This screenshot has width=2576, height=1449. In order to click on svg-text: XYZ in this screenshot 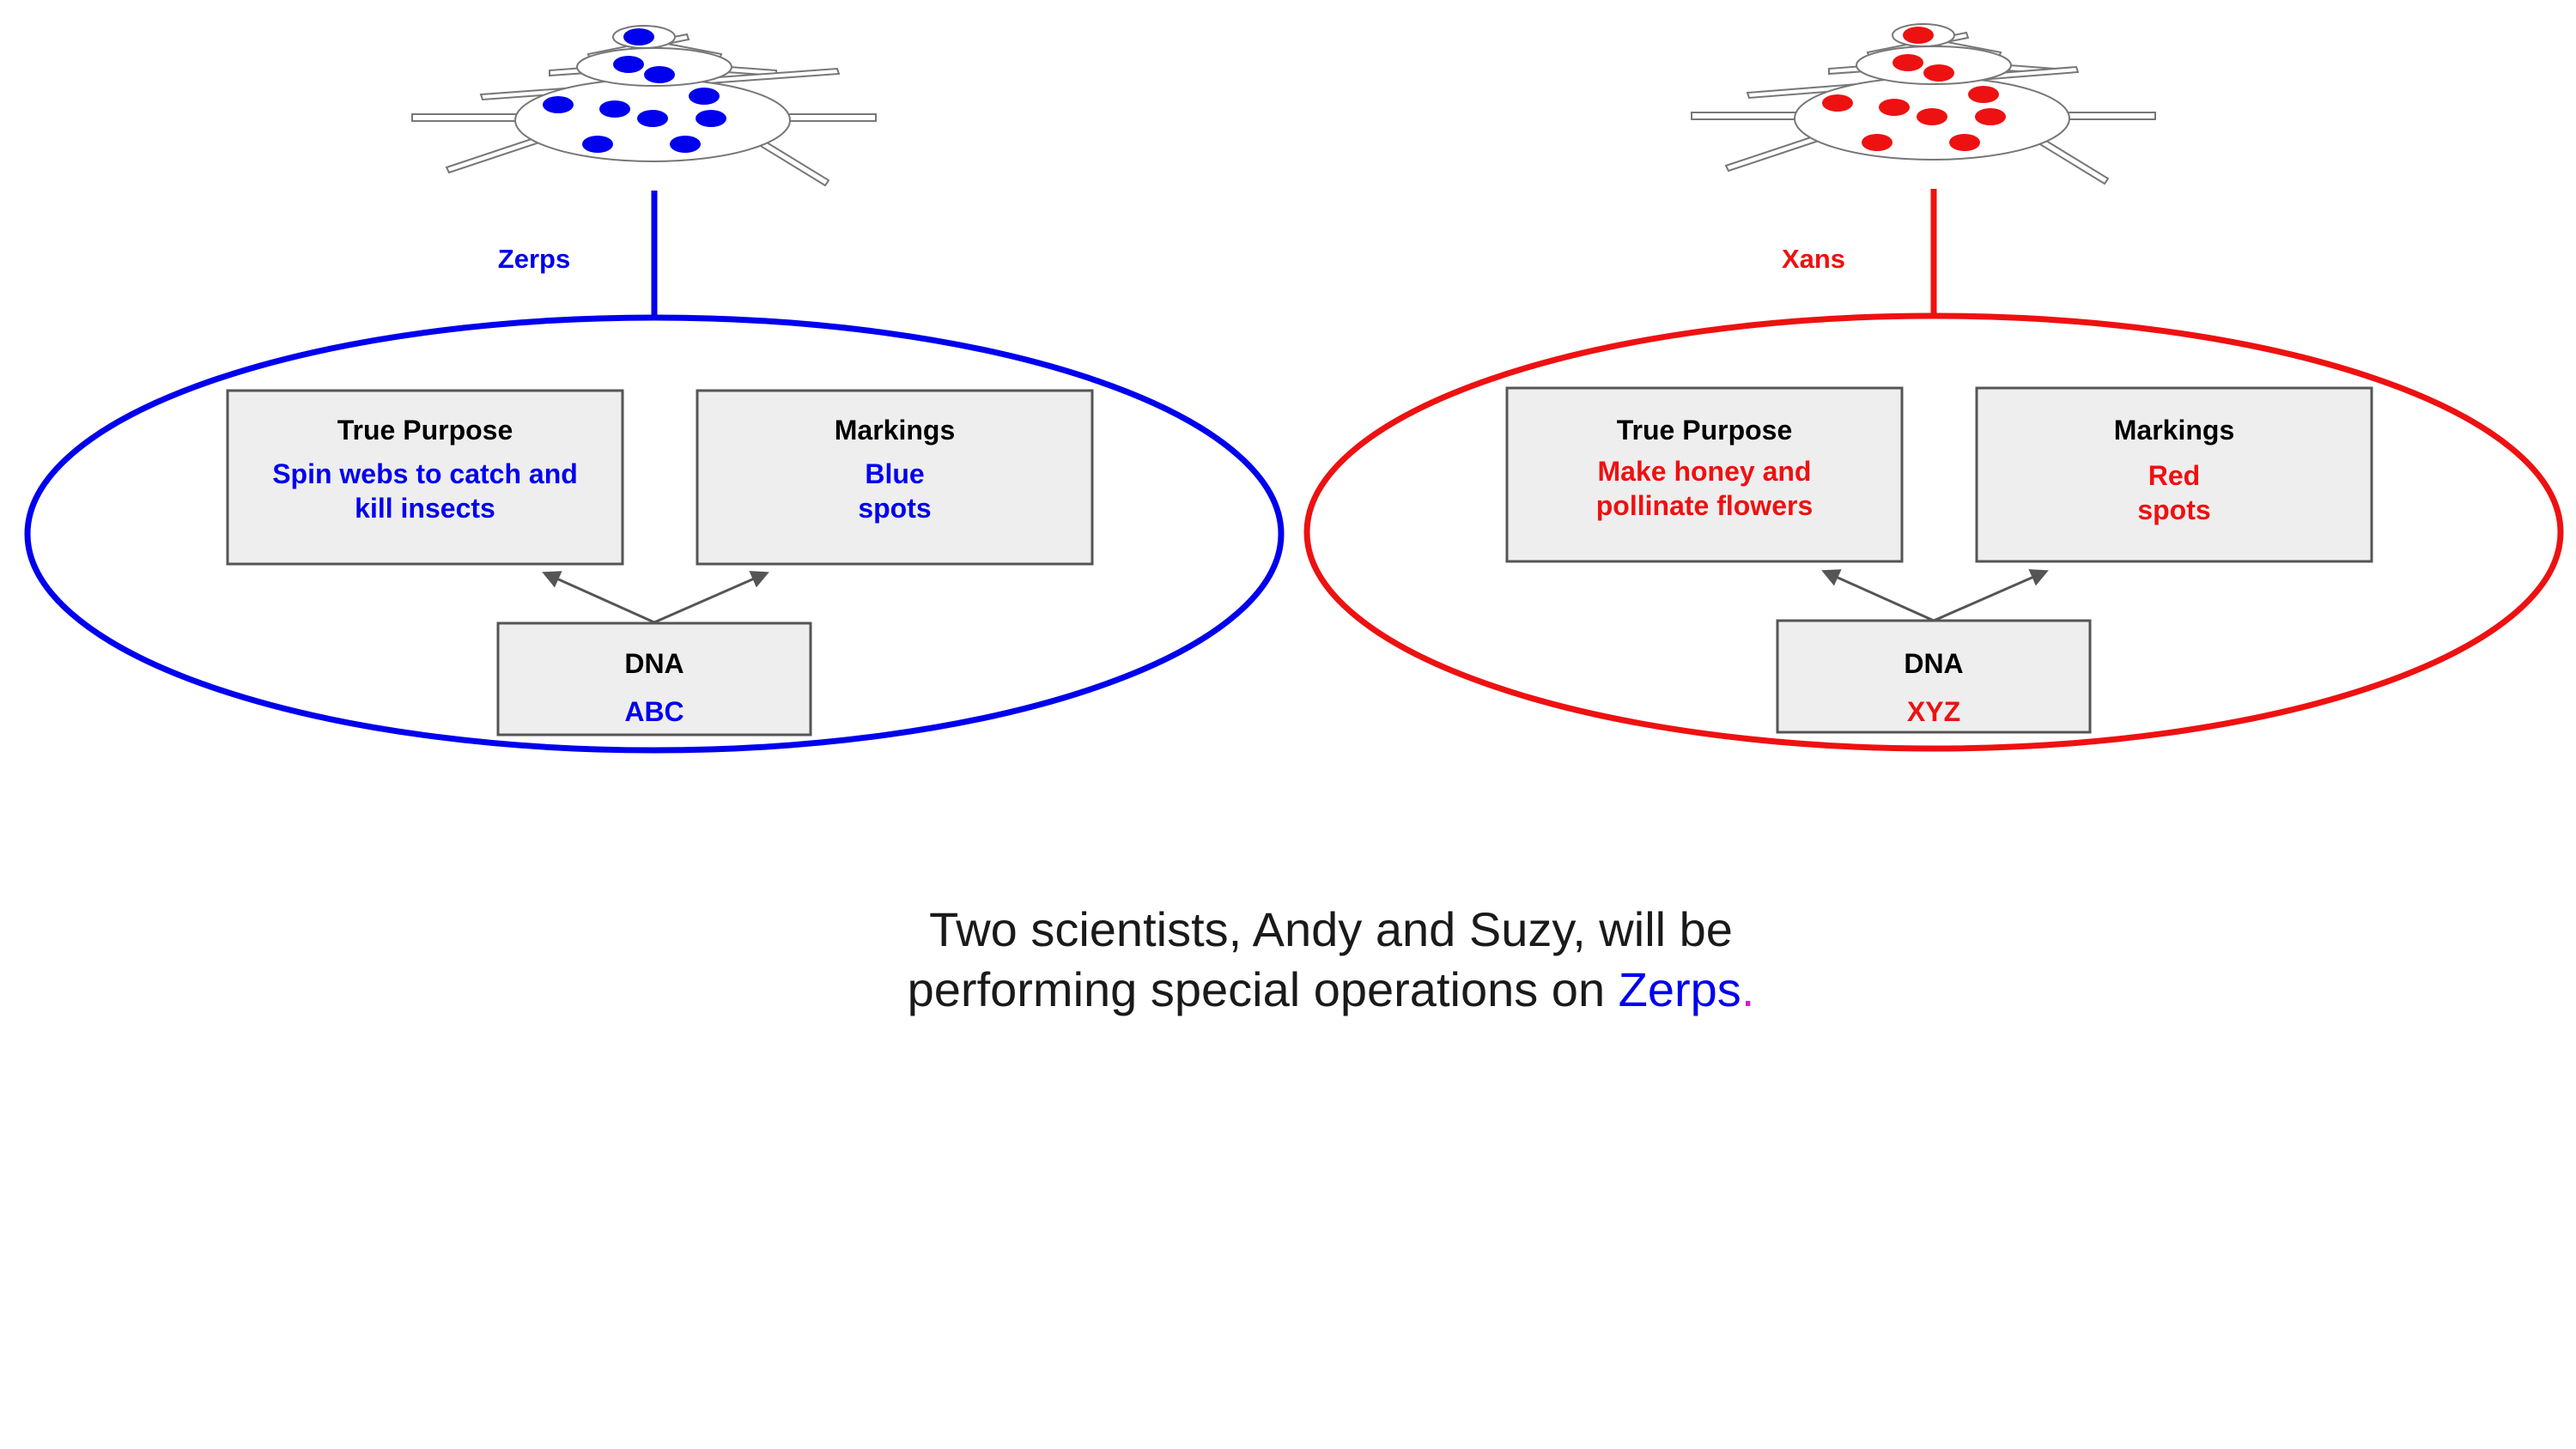, I will do `click(1933, 711)`.